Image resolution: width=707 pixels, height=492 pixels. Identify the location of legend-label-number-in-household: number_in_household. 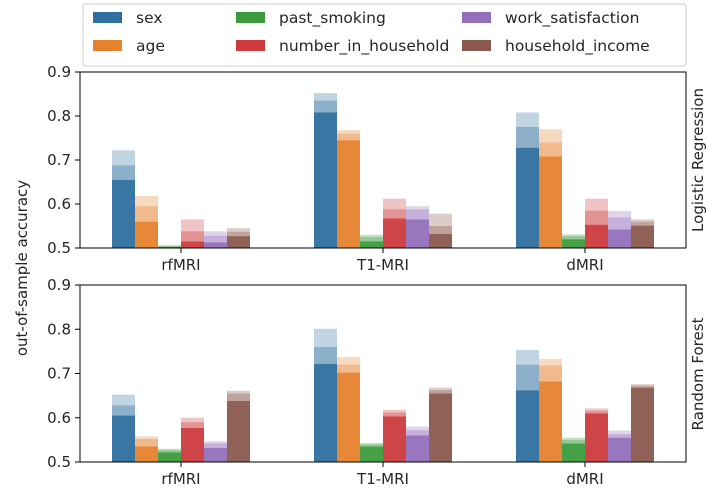
(364, 46).